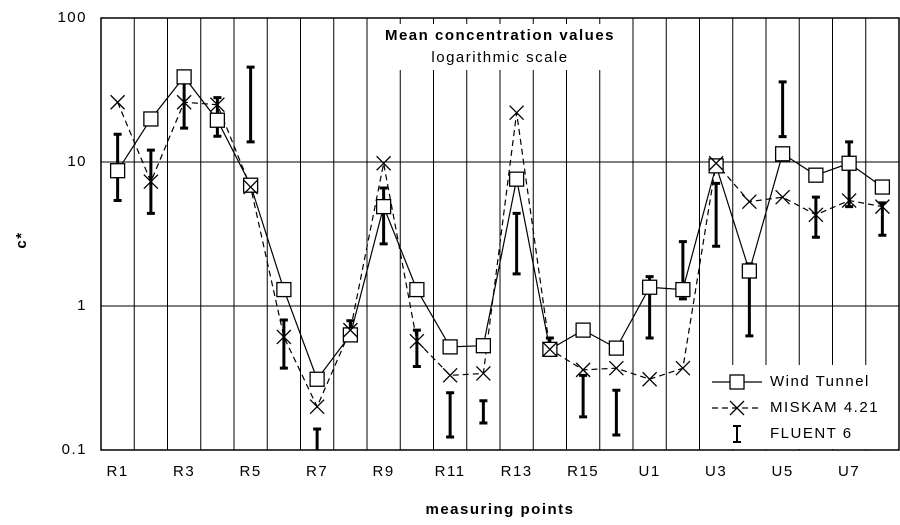  I want to click on x-tick-label: R13, so click(517, 471).